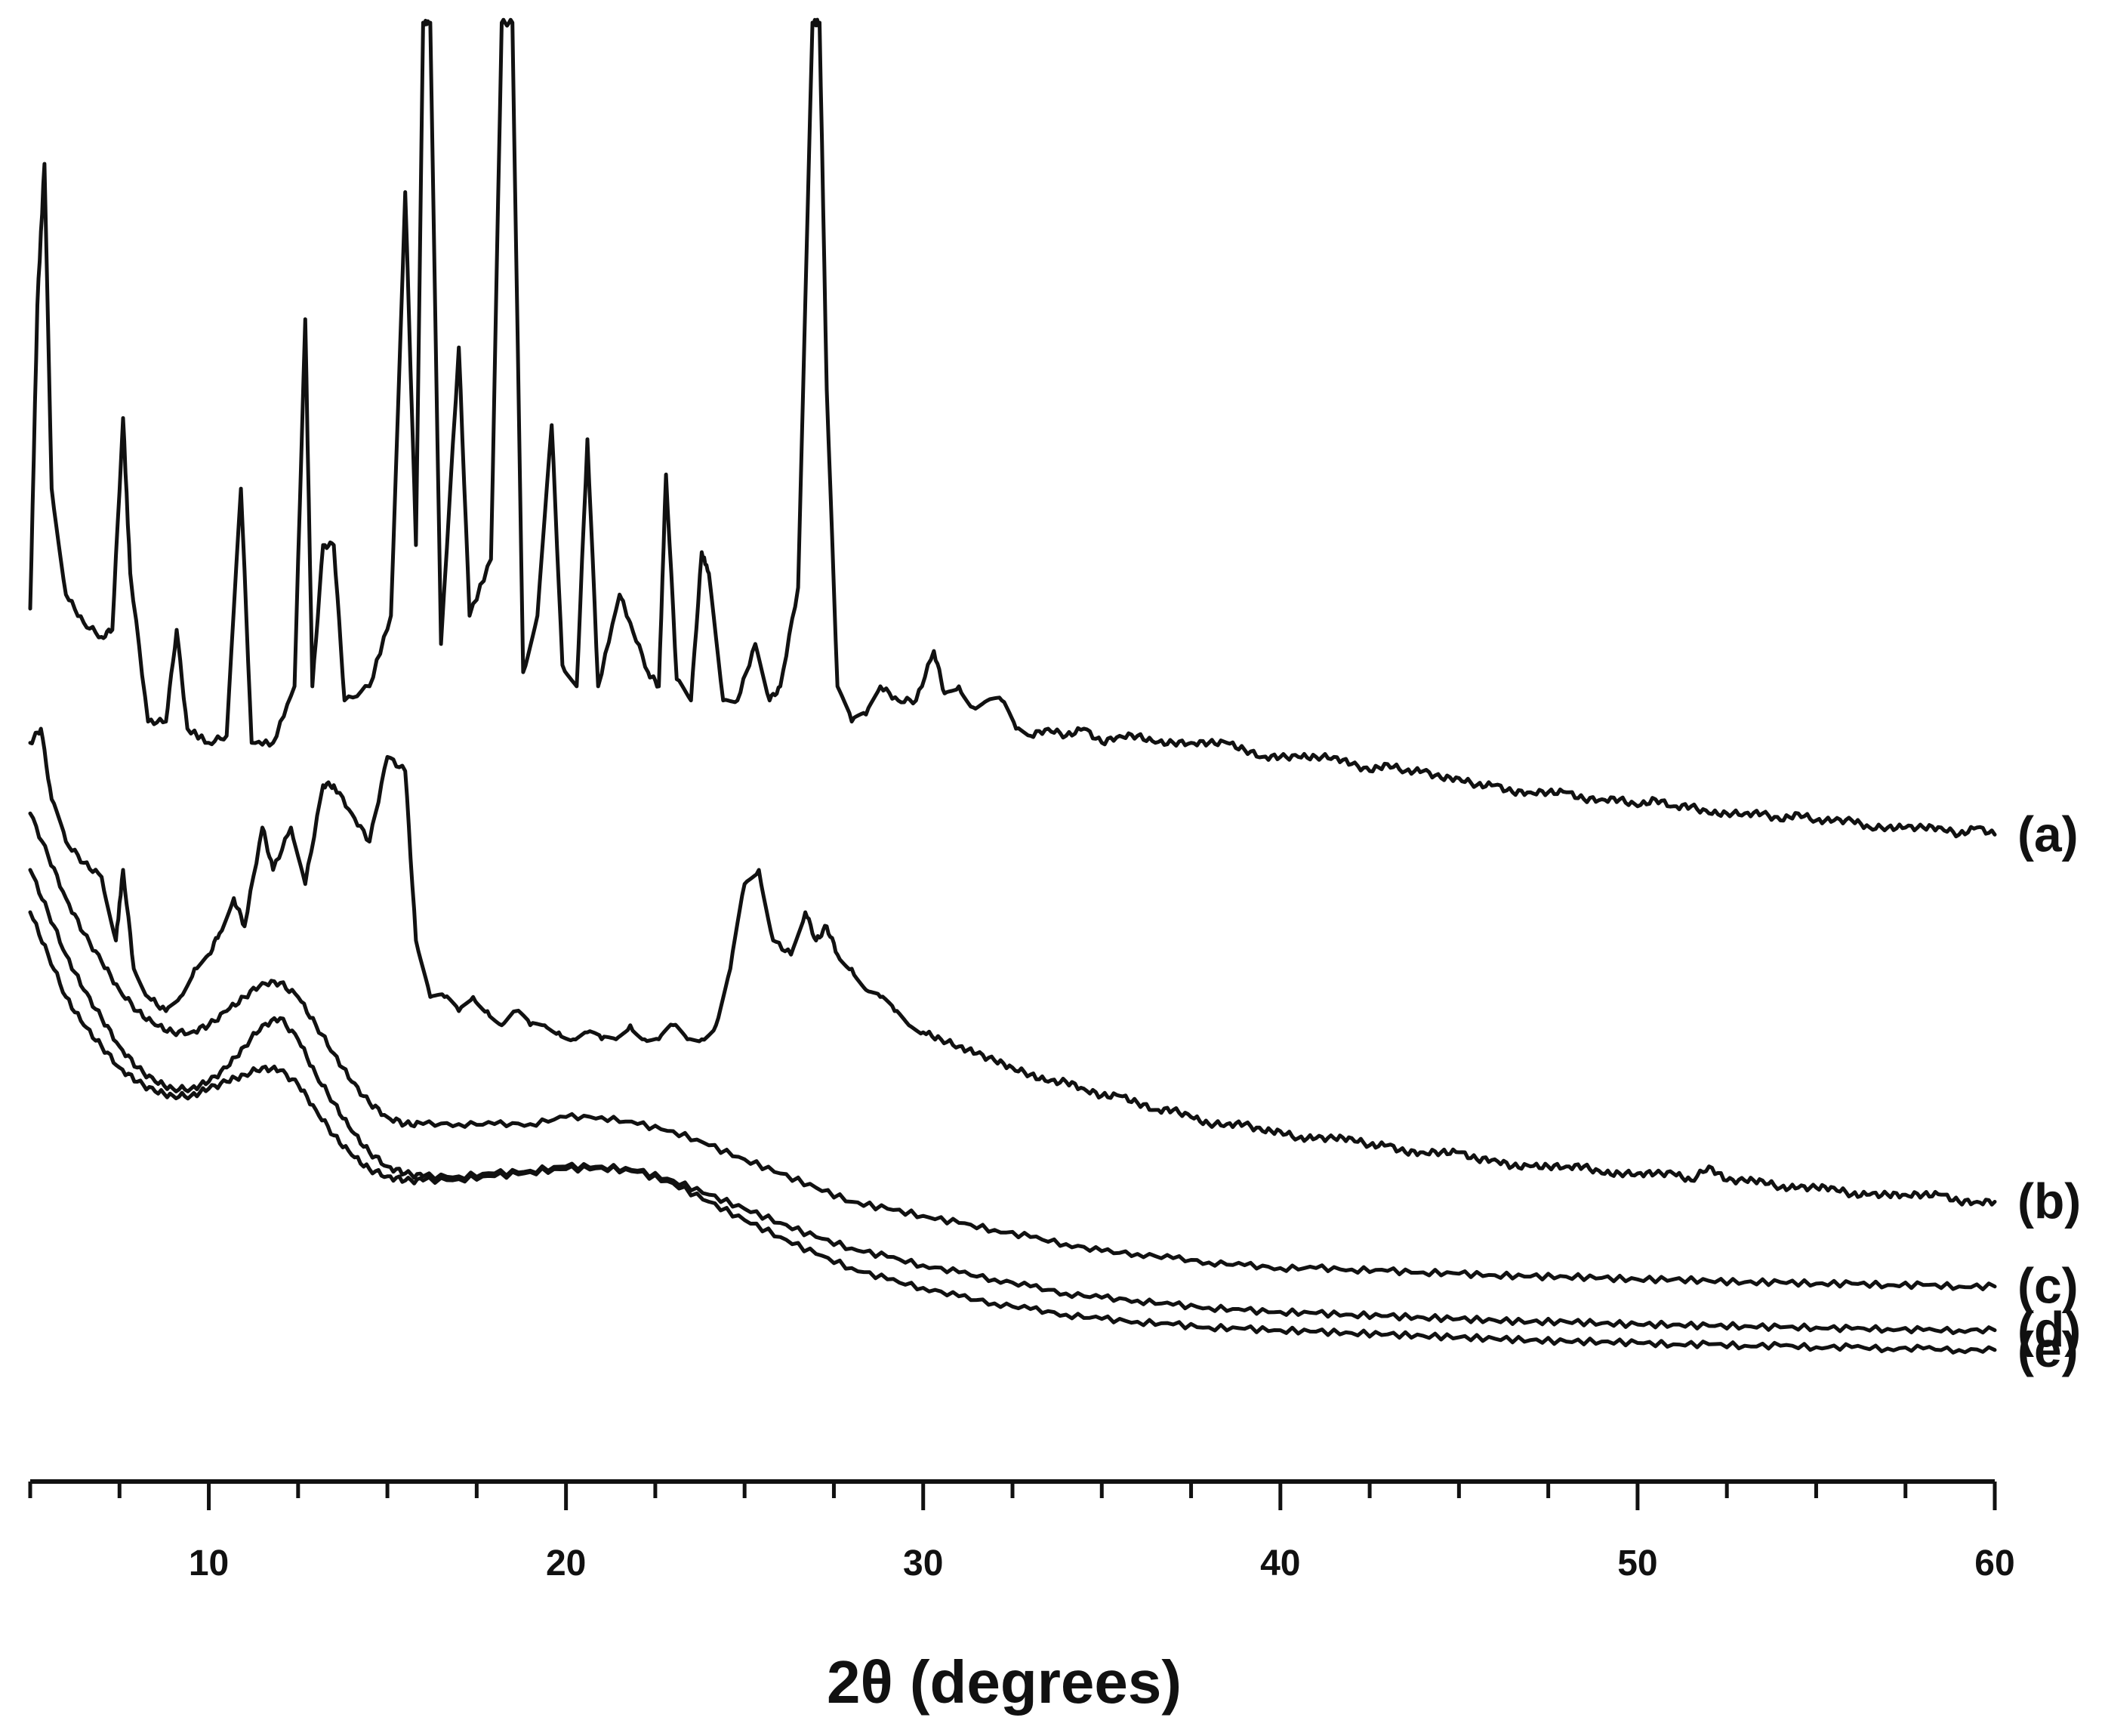 This screenshot has width=2105, height=1736. What do you see at coordinates (2049, 1092) in the screenshot?
I see `series-labels: (a) (b) (c)(d)(e)` at bounding box center [2049, 1092].